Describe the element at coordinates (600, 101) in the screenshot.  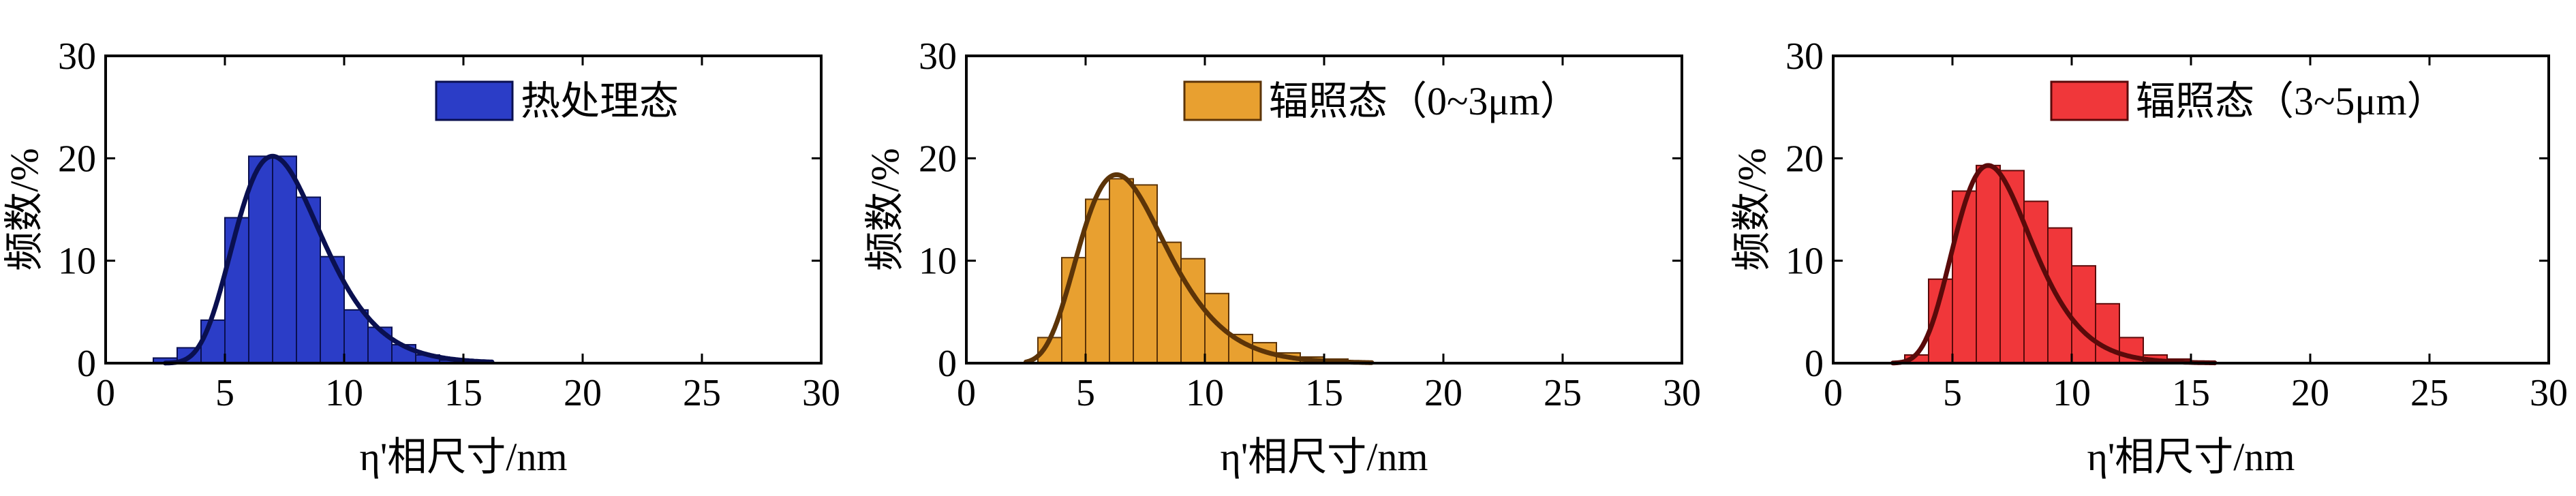
I see `legend-label: 热处理态` at that location.